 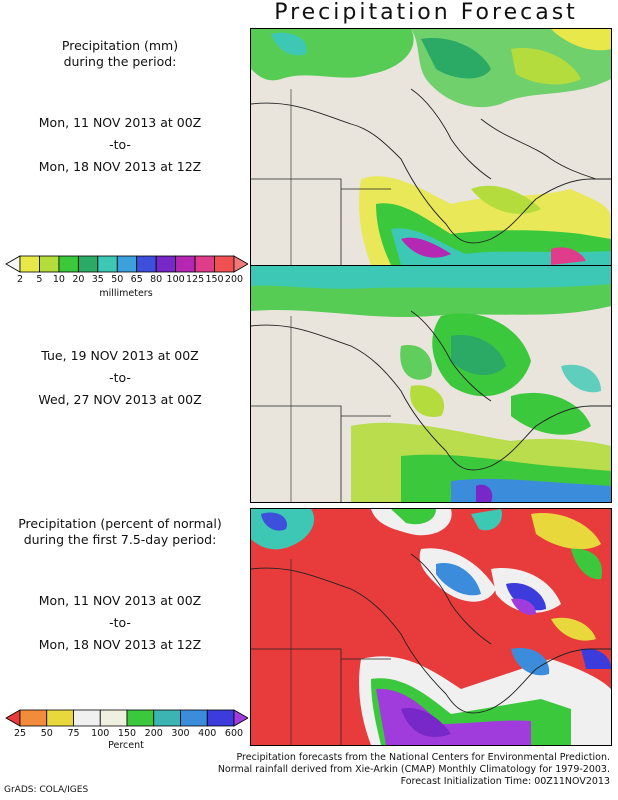 I want to click on colorbar-mm-tick-label: 50, so click(x=117, y=279).